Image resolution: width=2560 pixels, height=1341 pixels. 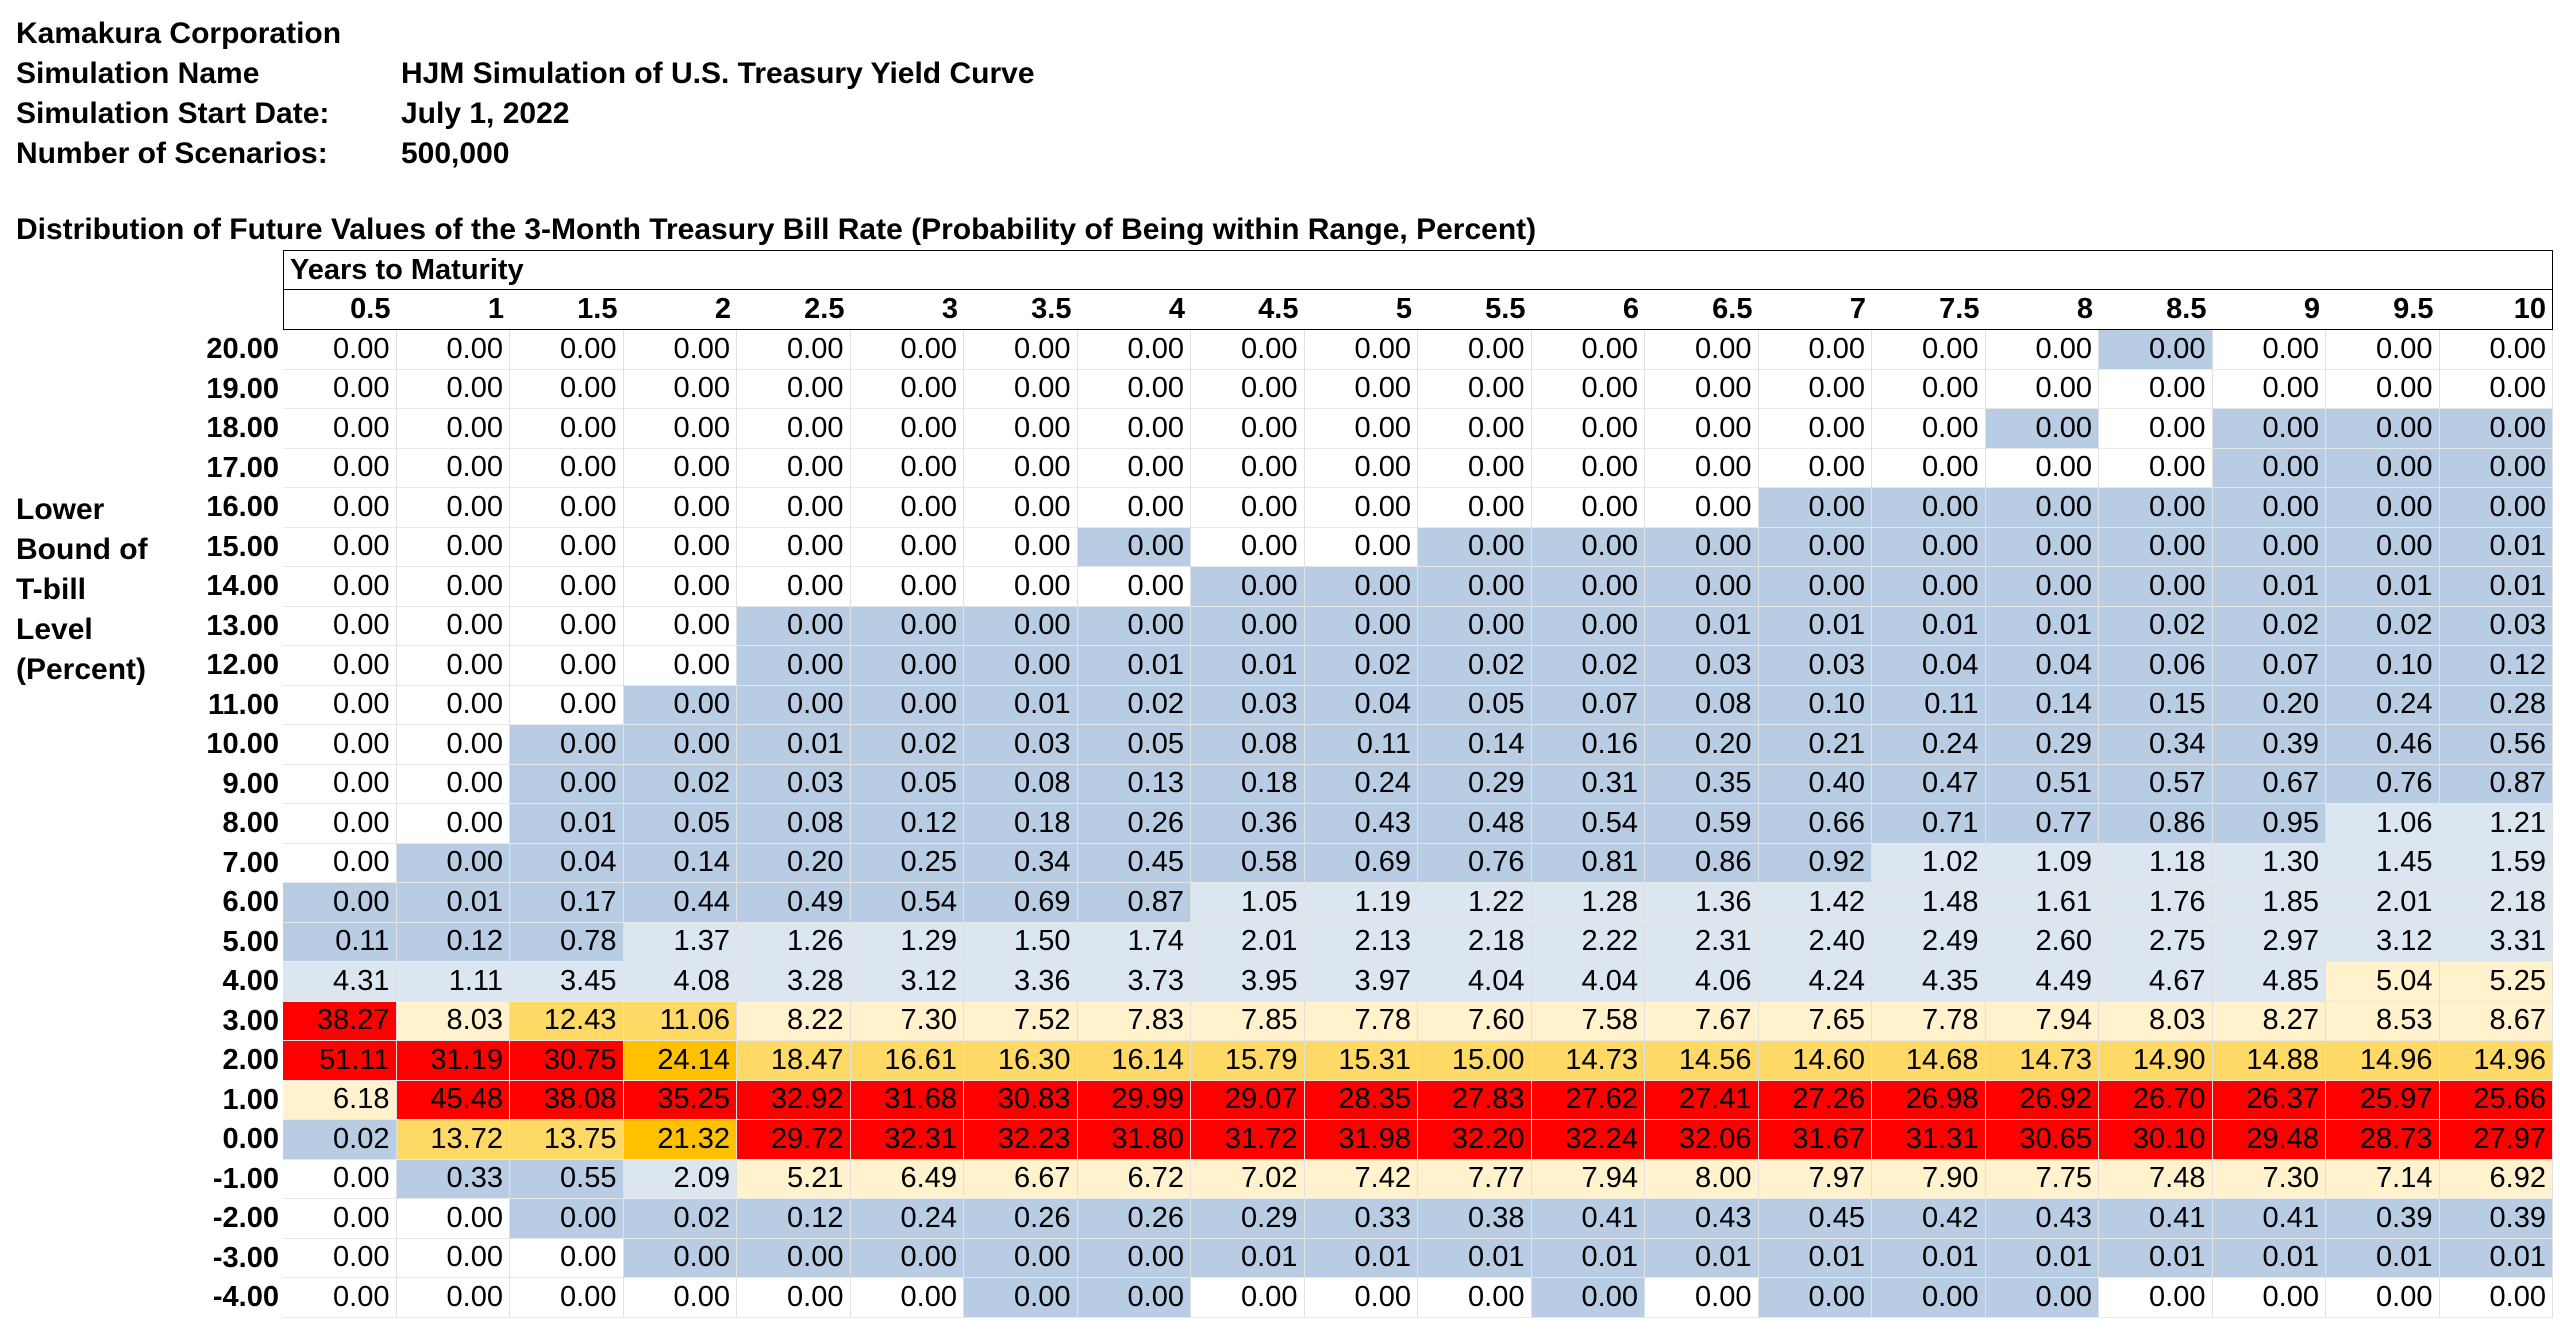 I want to click on table-cell: 27.83, so click(x=1475, y=1100).